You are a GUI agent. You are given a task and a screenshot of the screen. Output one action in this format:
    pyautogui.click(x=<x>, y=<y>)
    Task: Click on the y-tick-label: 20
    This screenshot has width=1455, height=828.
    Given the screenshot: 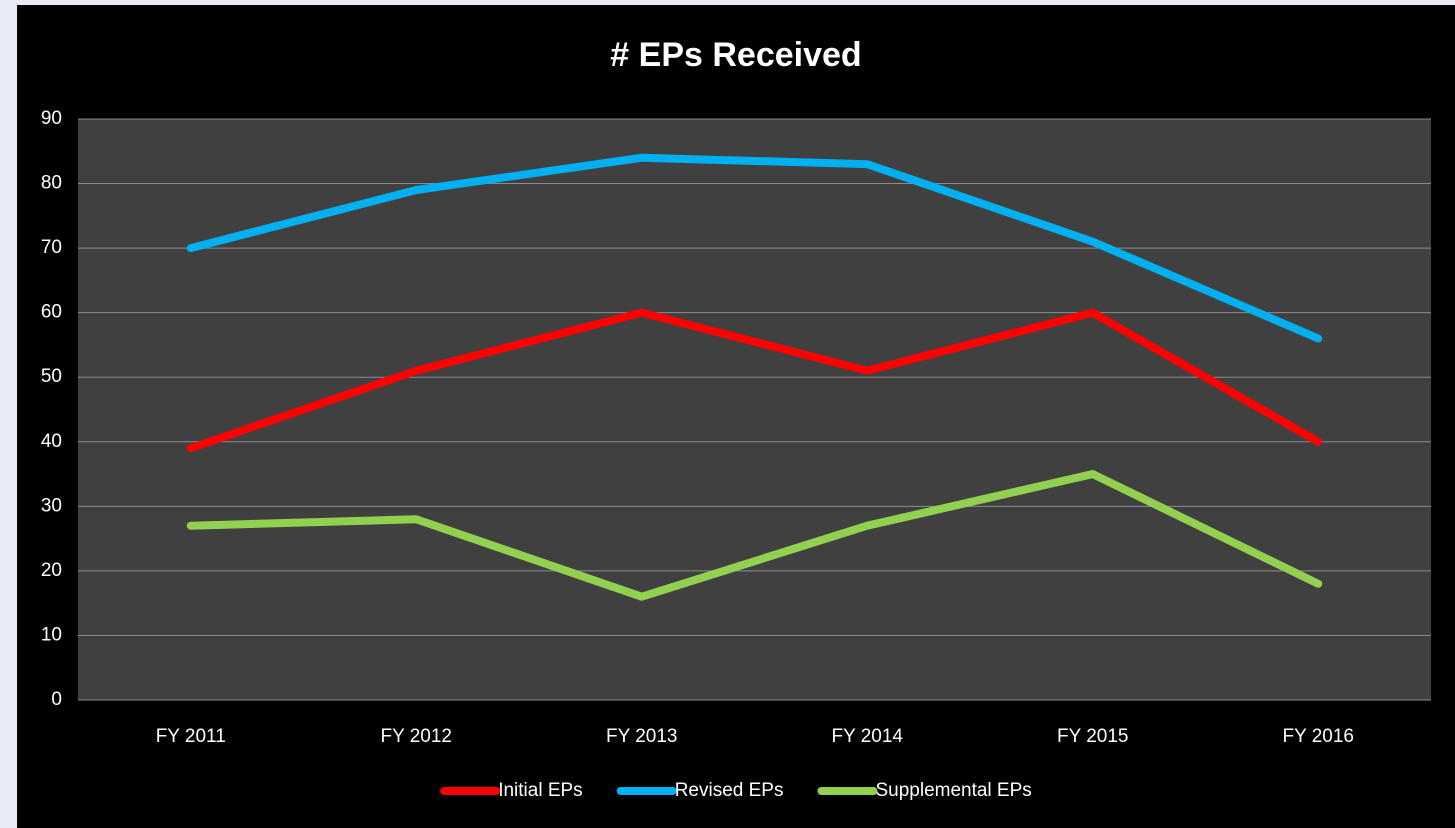 What is the action you would take?
    pyautogui.click(x=51, y=570)
    